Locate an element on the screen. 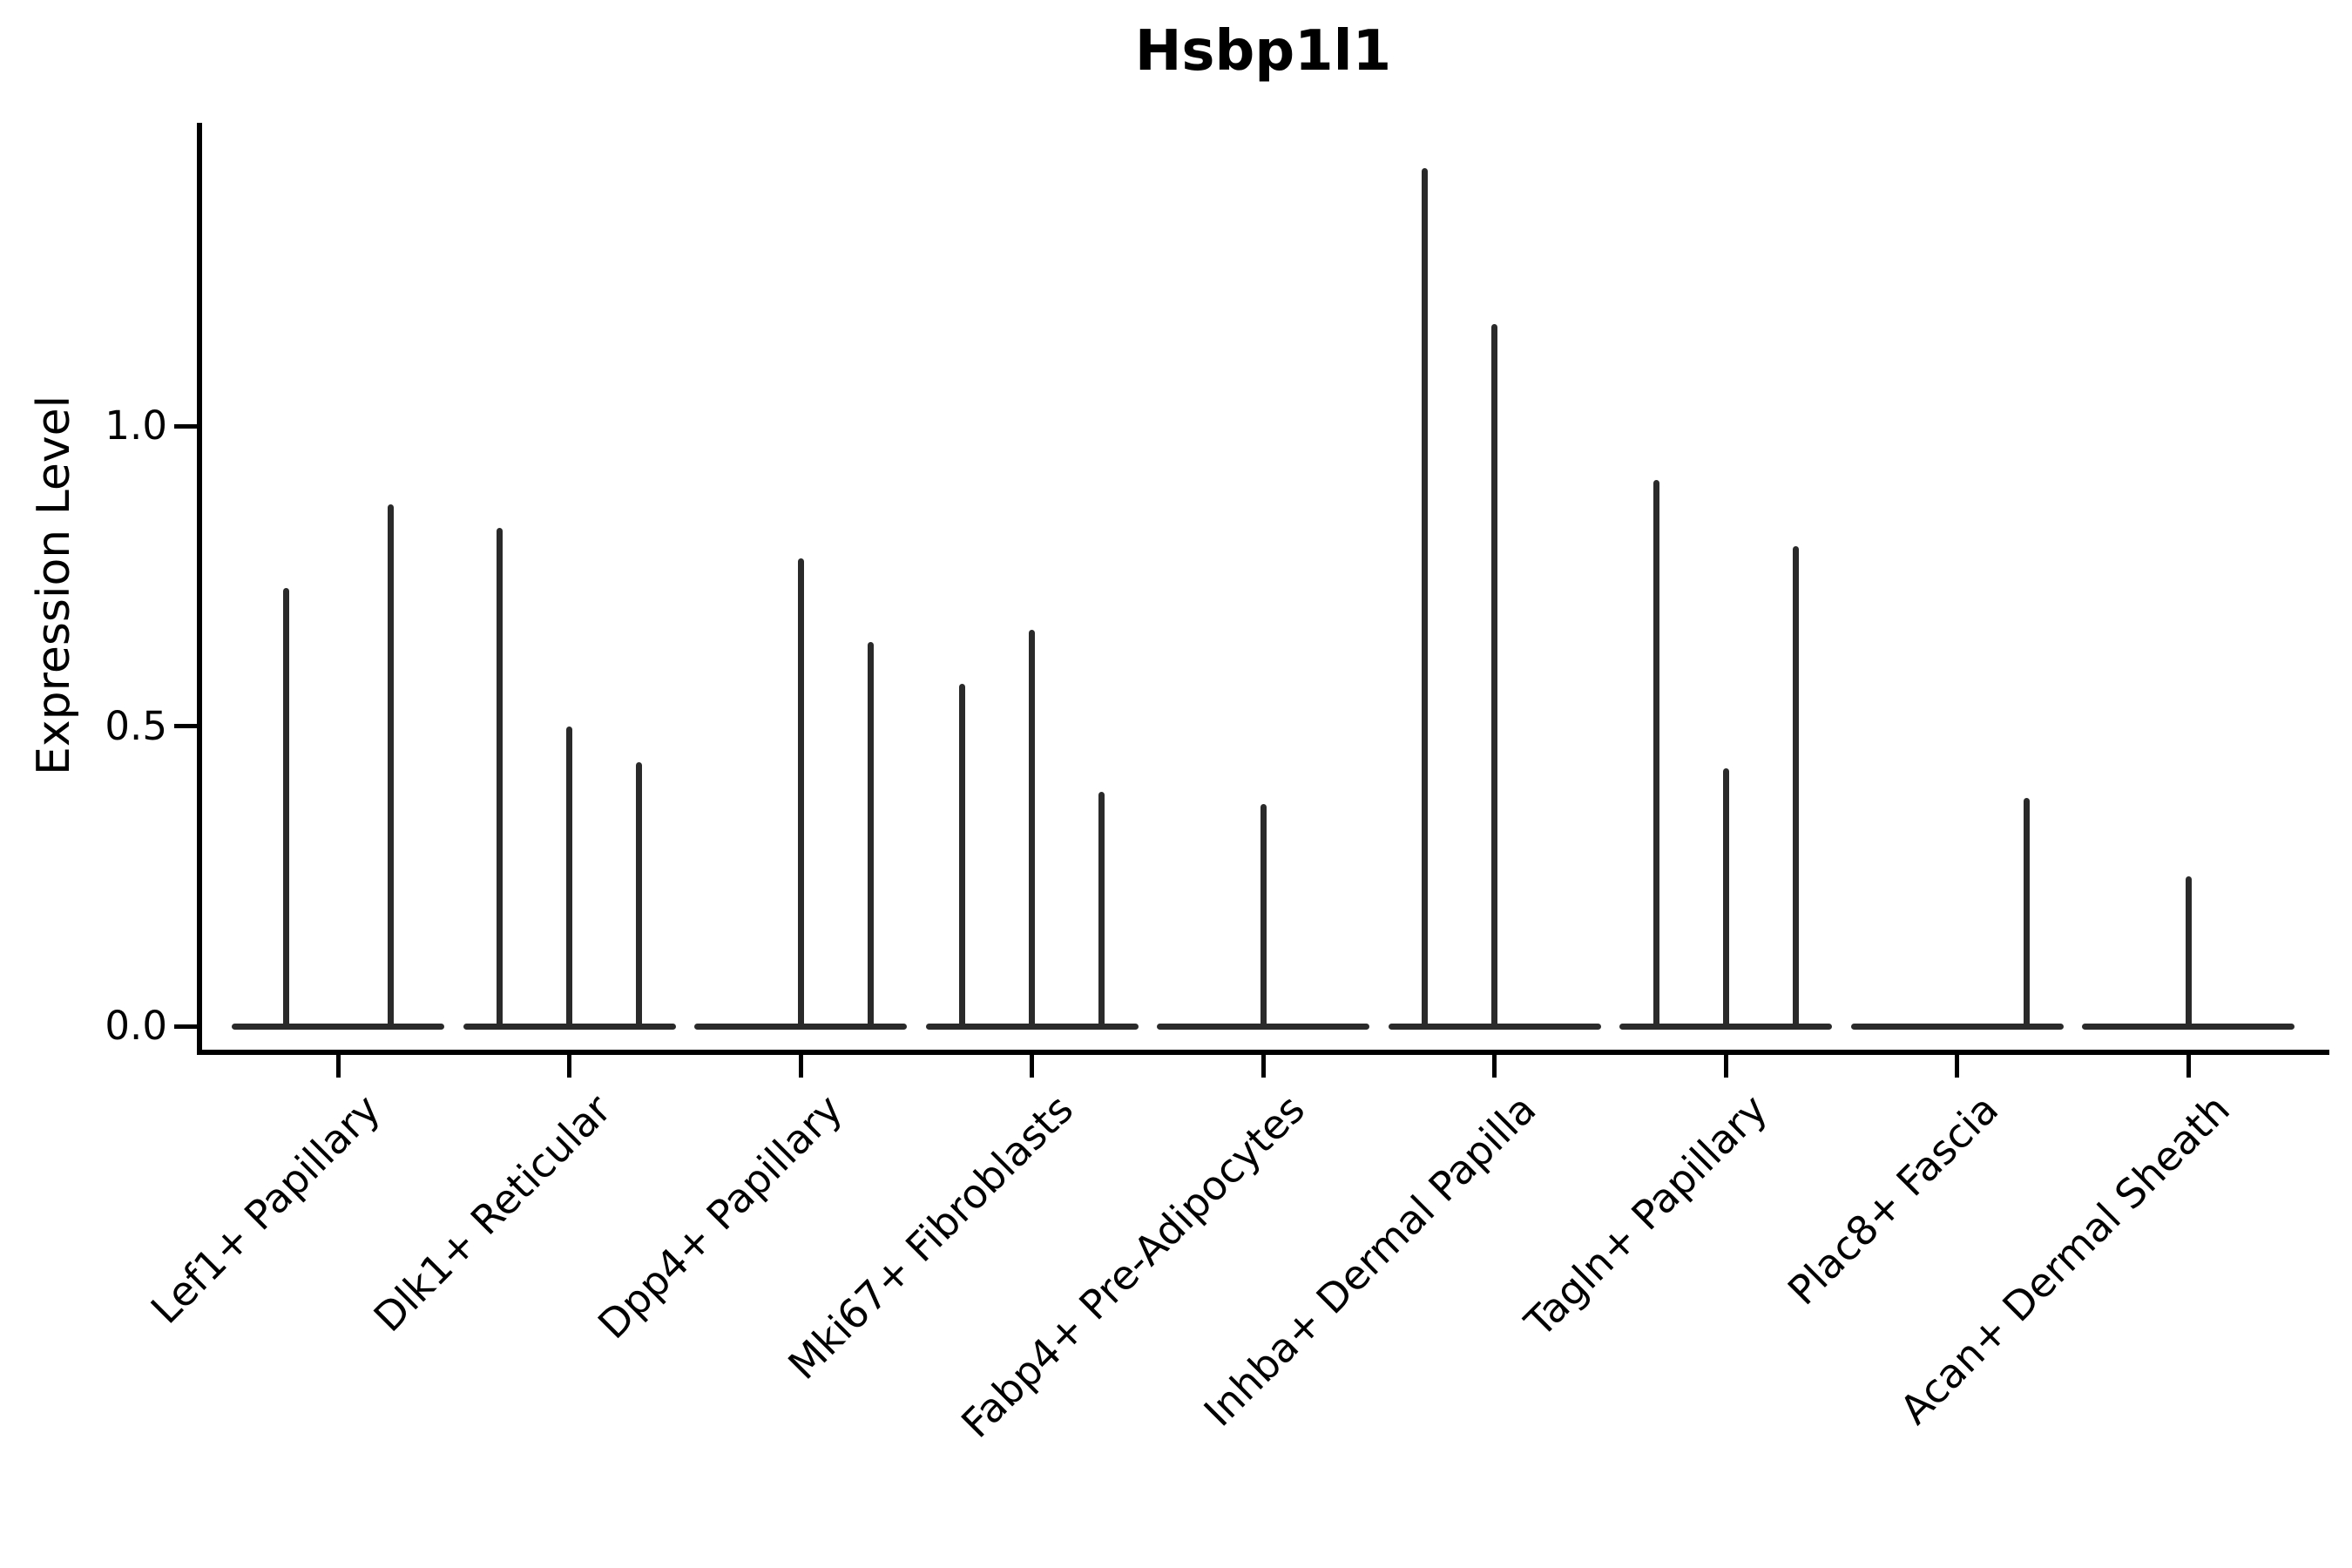  y-tick-label: 1.0 is located at coordinates (136, 425).